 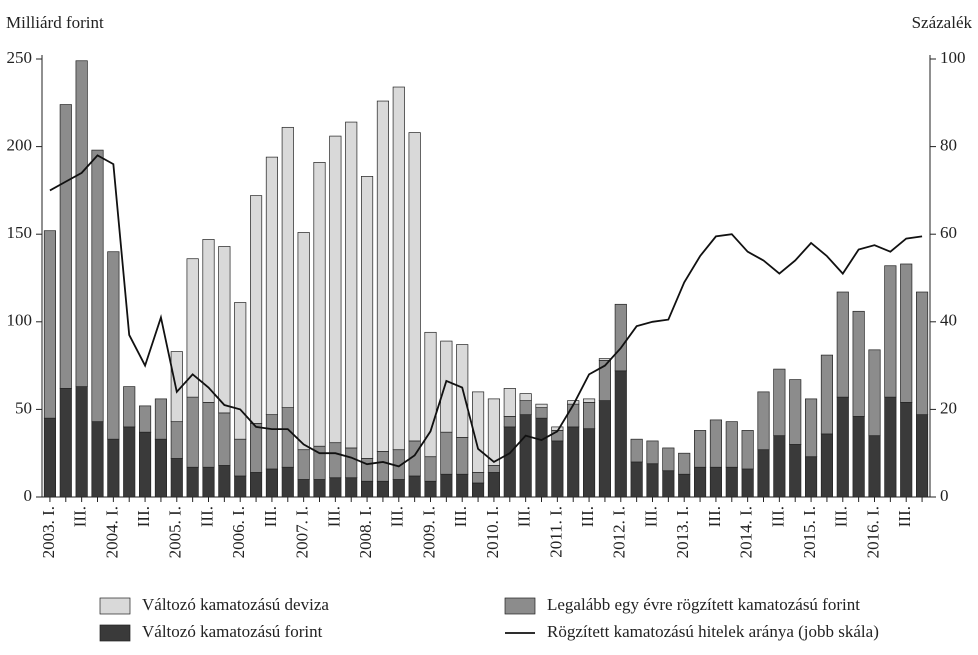 What do you see at coordinates (28, 495) in the screenshot?
I see `y-tick-label: 0` at bounding box center [28, 495].